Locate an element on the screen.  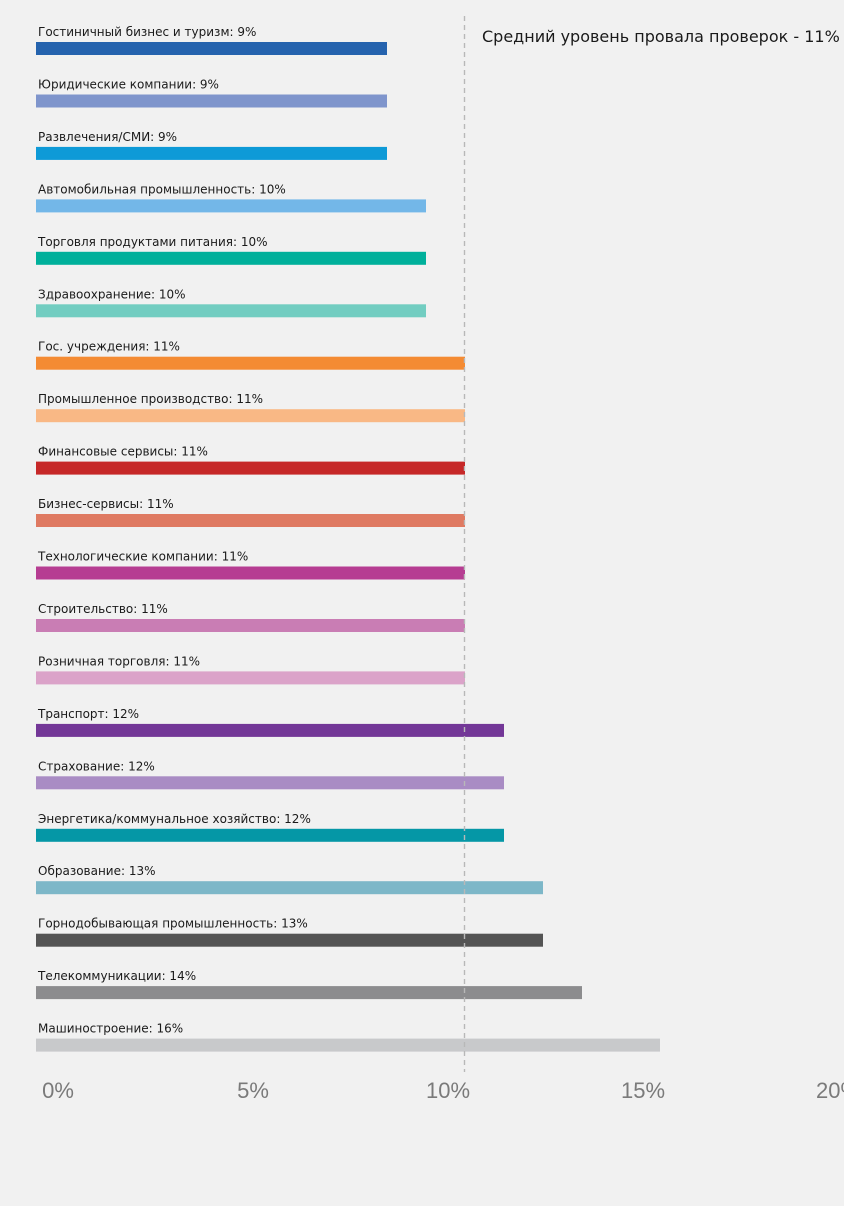
bar-label-12: Строительство: 11% is located at coordinates (103, 609).